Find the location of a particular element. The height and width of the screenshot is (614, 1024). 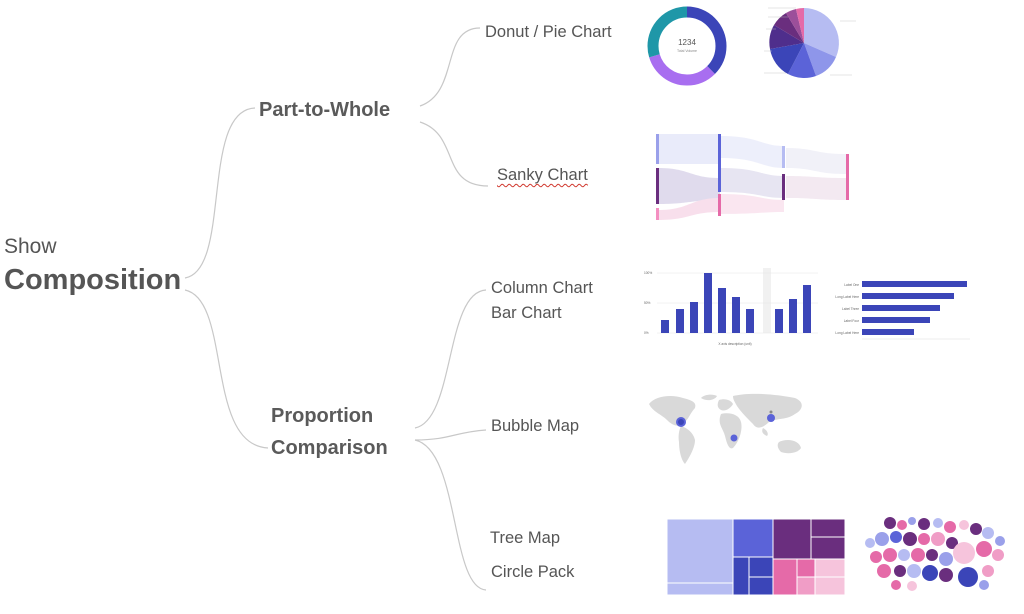

pie-chart-thumbnail is located at coordinates (810, 43).